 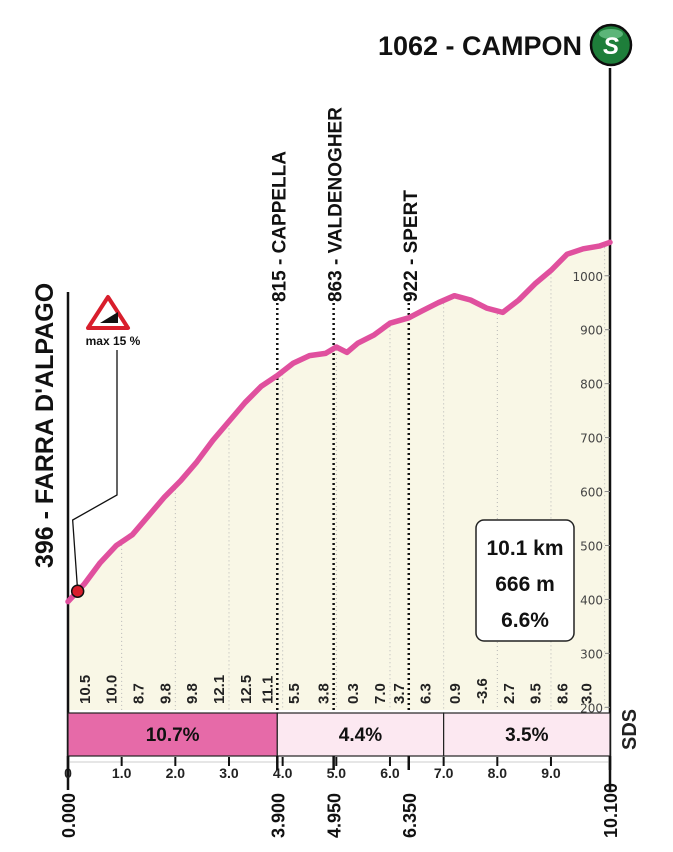 I want to click on km-gradient-label: 0.3, so click(x=353, y=693).